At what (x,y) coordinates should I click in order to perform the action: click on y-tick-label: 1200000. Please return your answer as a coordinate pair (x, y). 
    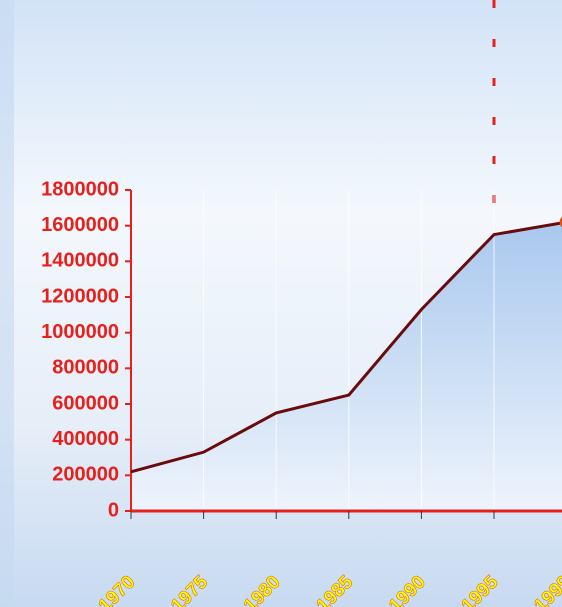
    Looking at the image, I should click on (80, 296).